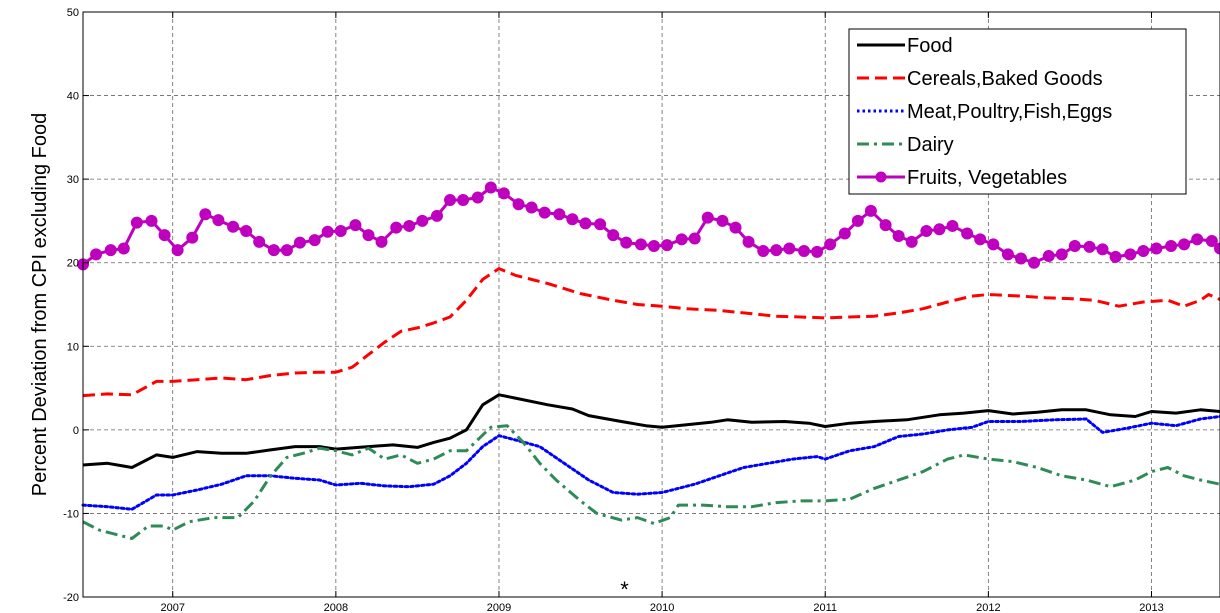  I want to click on legend-label-dairy: Dairy, so click(930, 145).